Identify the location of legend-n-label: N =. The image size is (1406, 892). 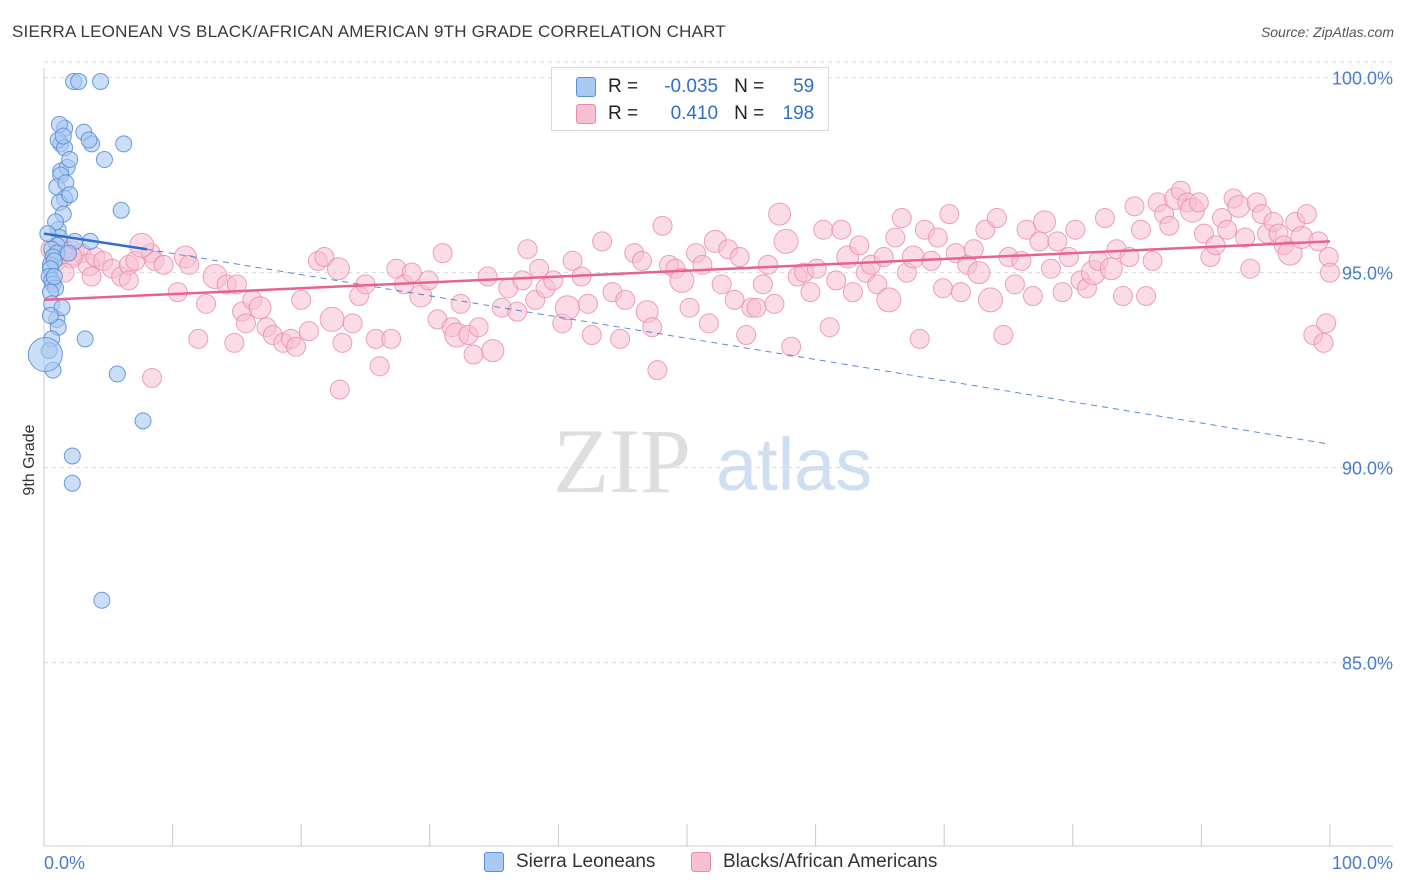
(749, 113).